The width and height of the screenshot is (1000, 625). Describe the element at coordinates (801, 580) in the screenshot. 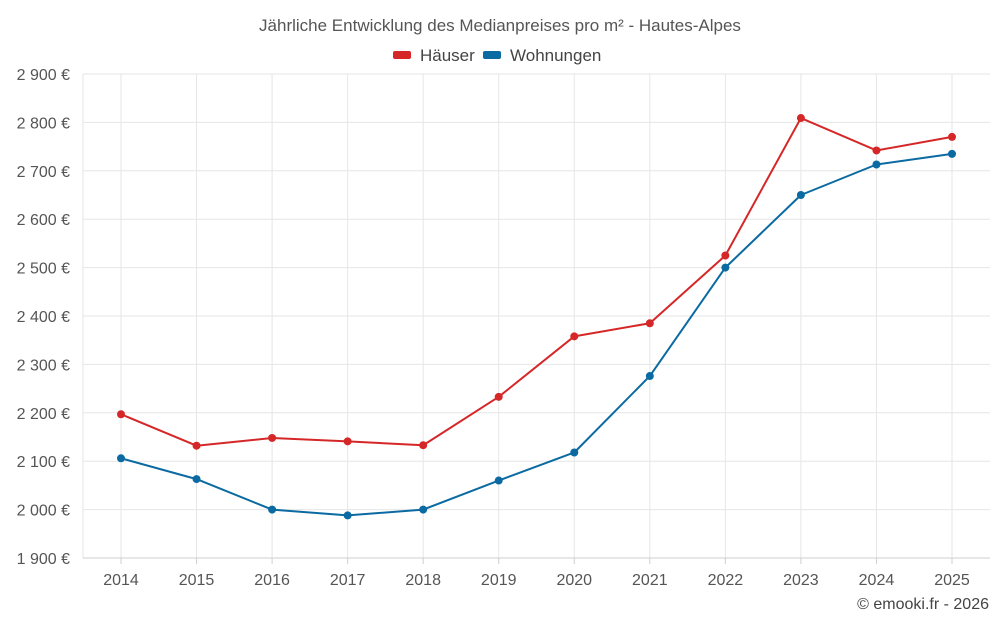

I see `x-tick-label: 2023` at that location.